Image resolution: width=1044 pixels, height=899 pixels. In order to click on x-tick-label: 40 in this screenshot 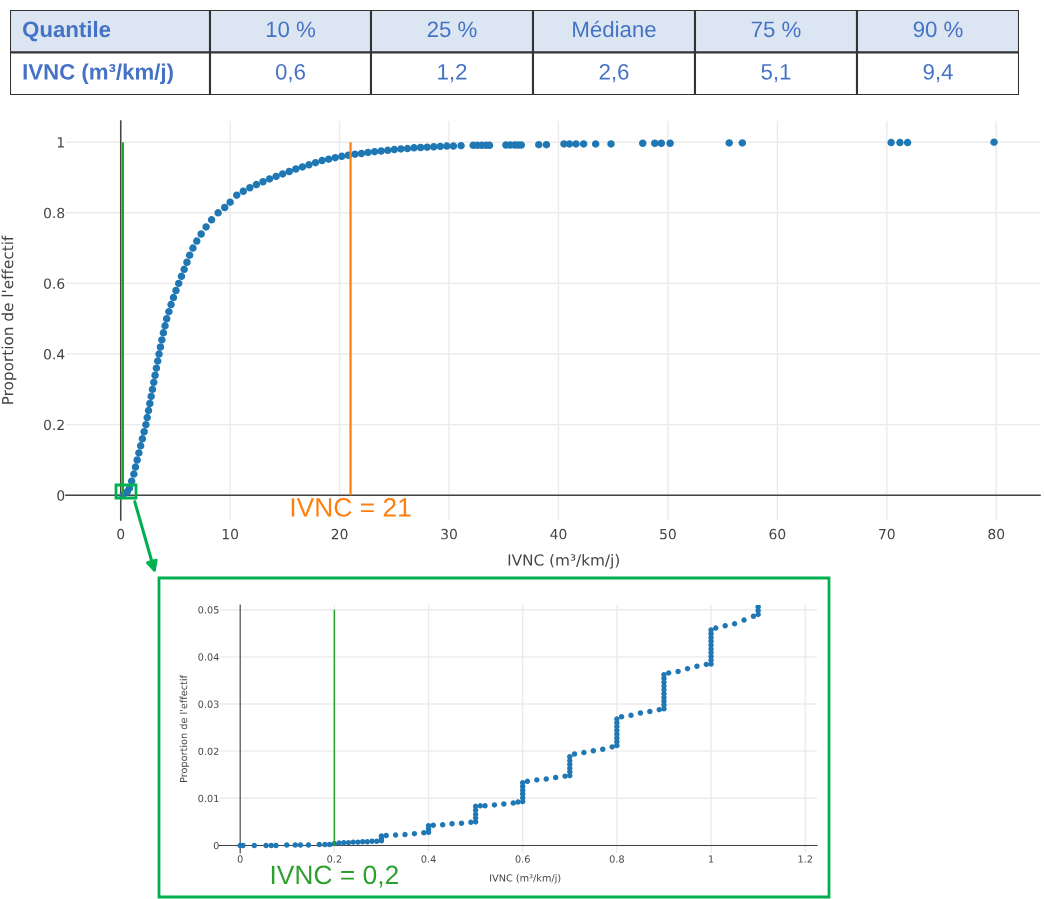, I will do `click(558, 534)`.